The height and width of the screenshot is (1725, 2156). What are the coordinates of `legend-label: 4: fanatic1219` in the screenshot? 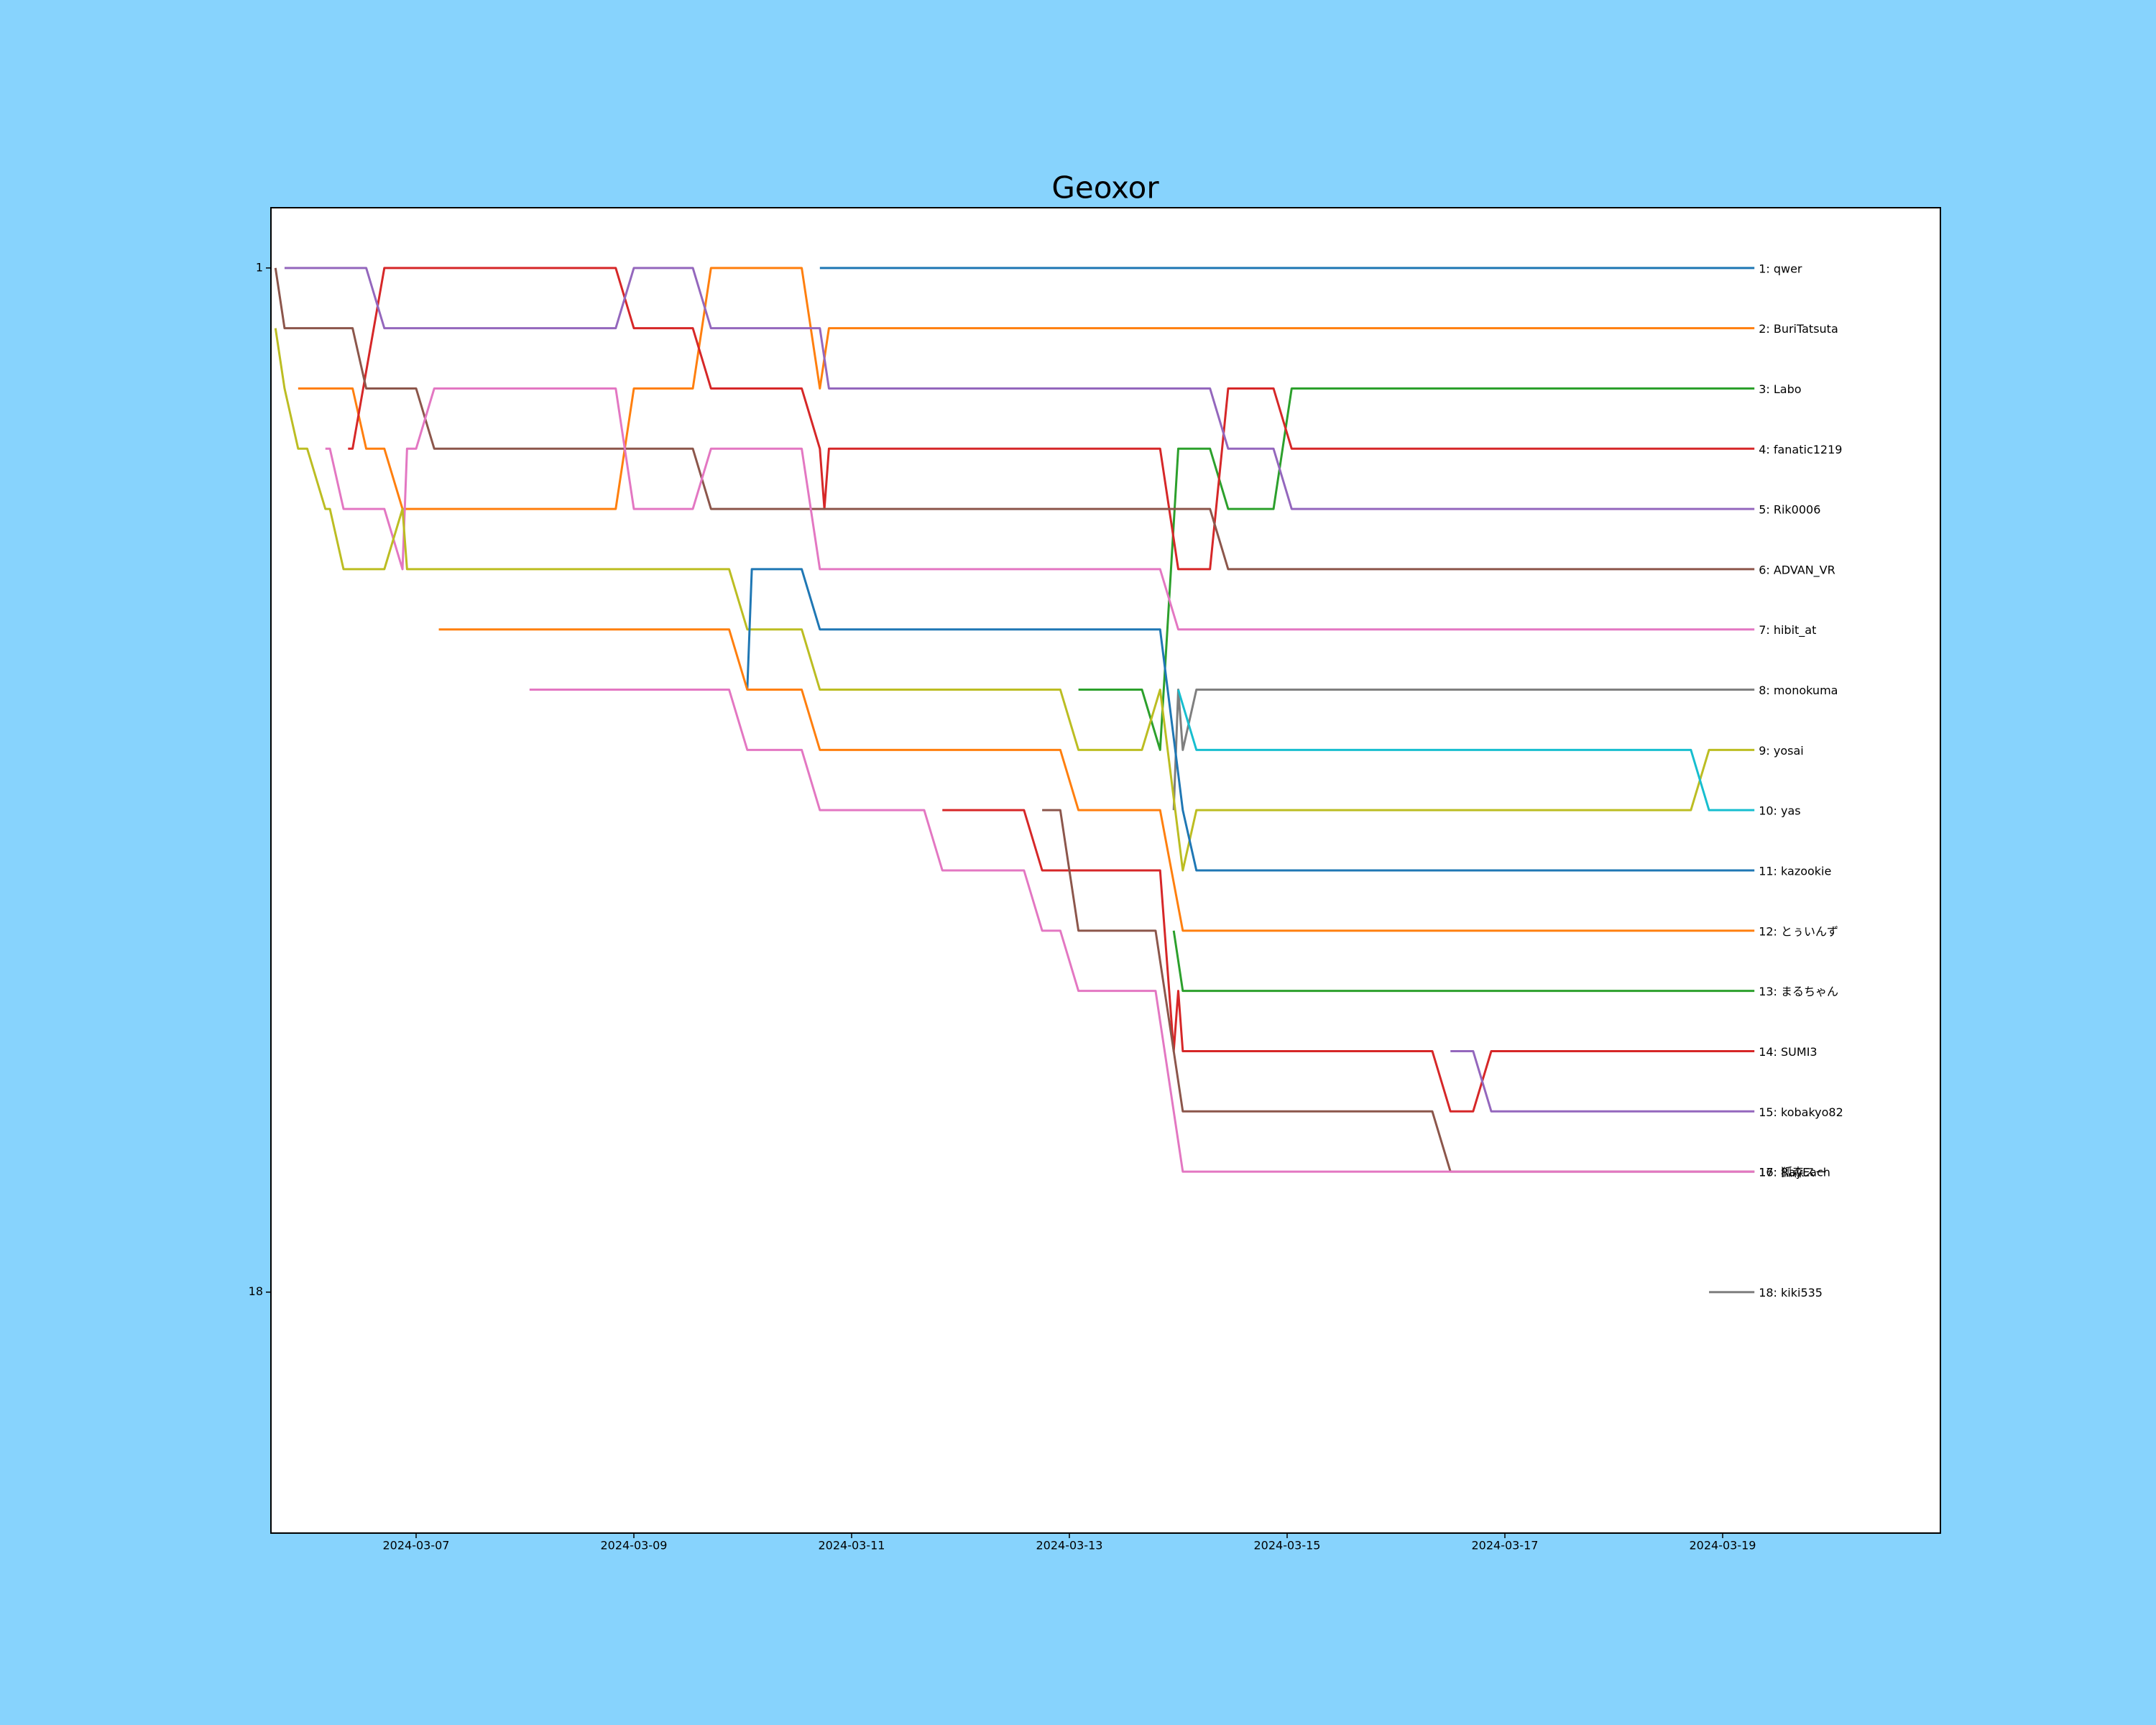 It's located at (1800, 449).